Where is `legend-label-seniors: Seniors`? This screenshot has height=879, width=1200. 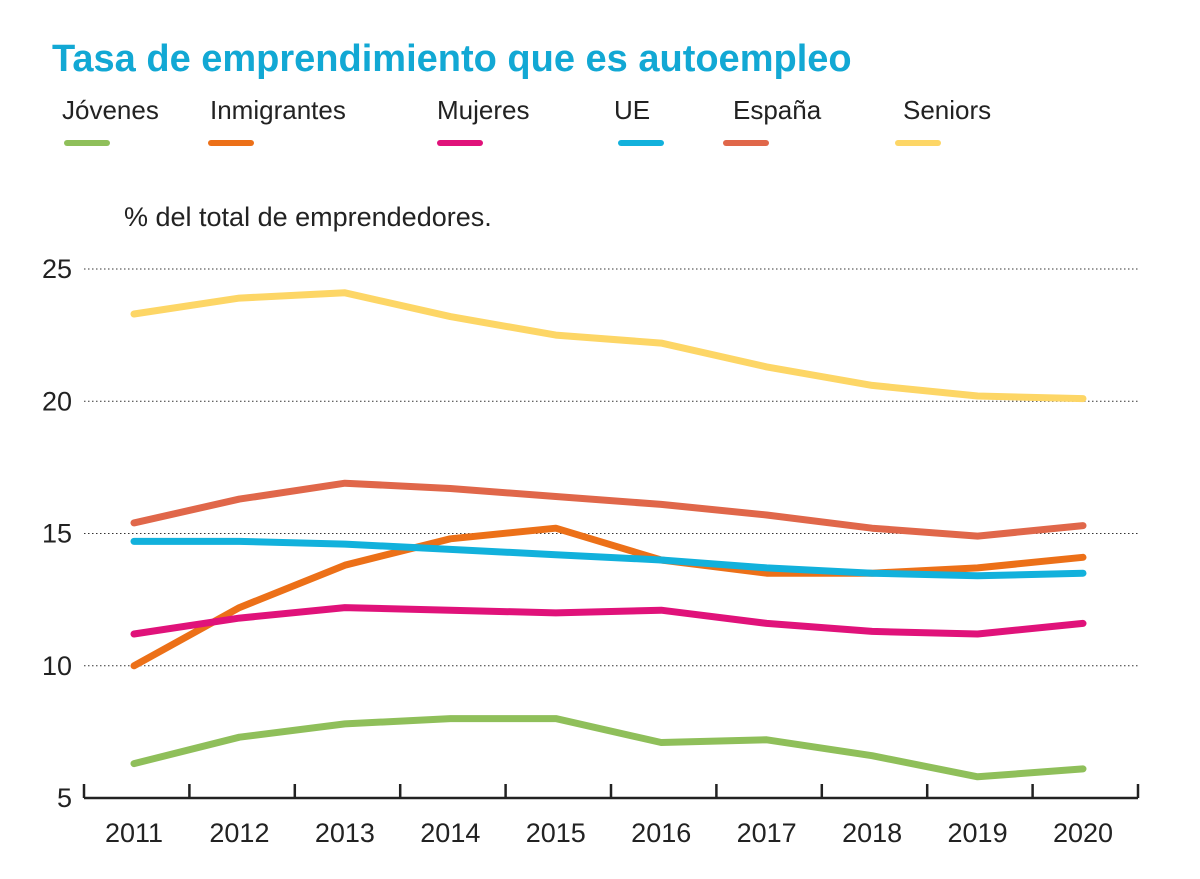 legend-label-seniors: Seniors is located at coordinates (947, 110).